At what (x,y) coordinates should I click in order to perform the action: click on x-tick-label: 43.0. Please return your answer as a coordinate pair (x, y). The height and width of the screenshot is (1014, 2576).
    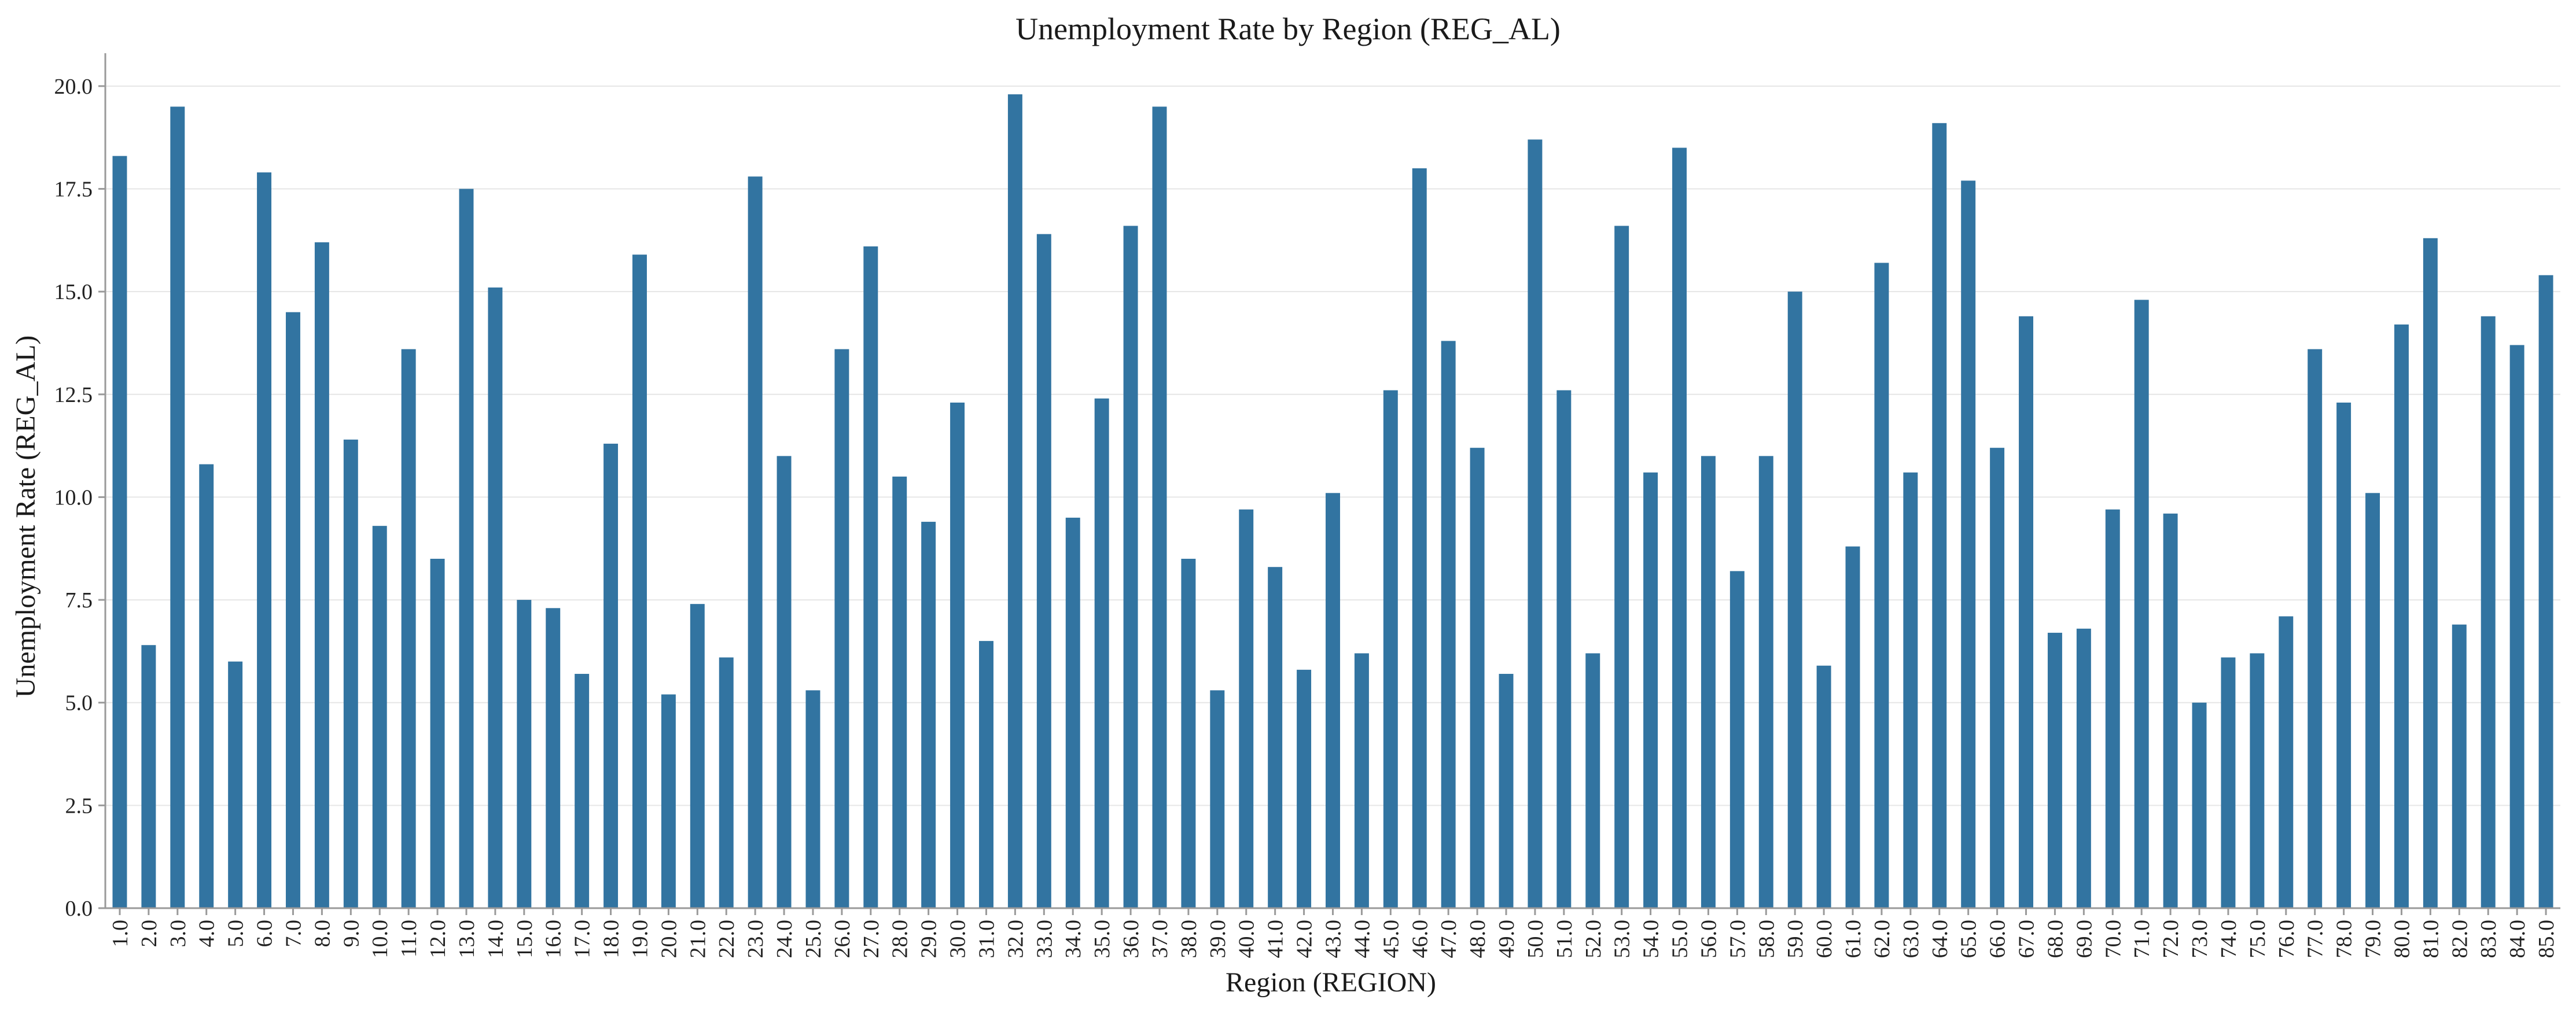
    Looking at the image, I should click on (1334, 939).